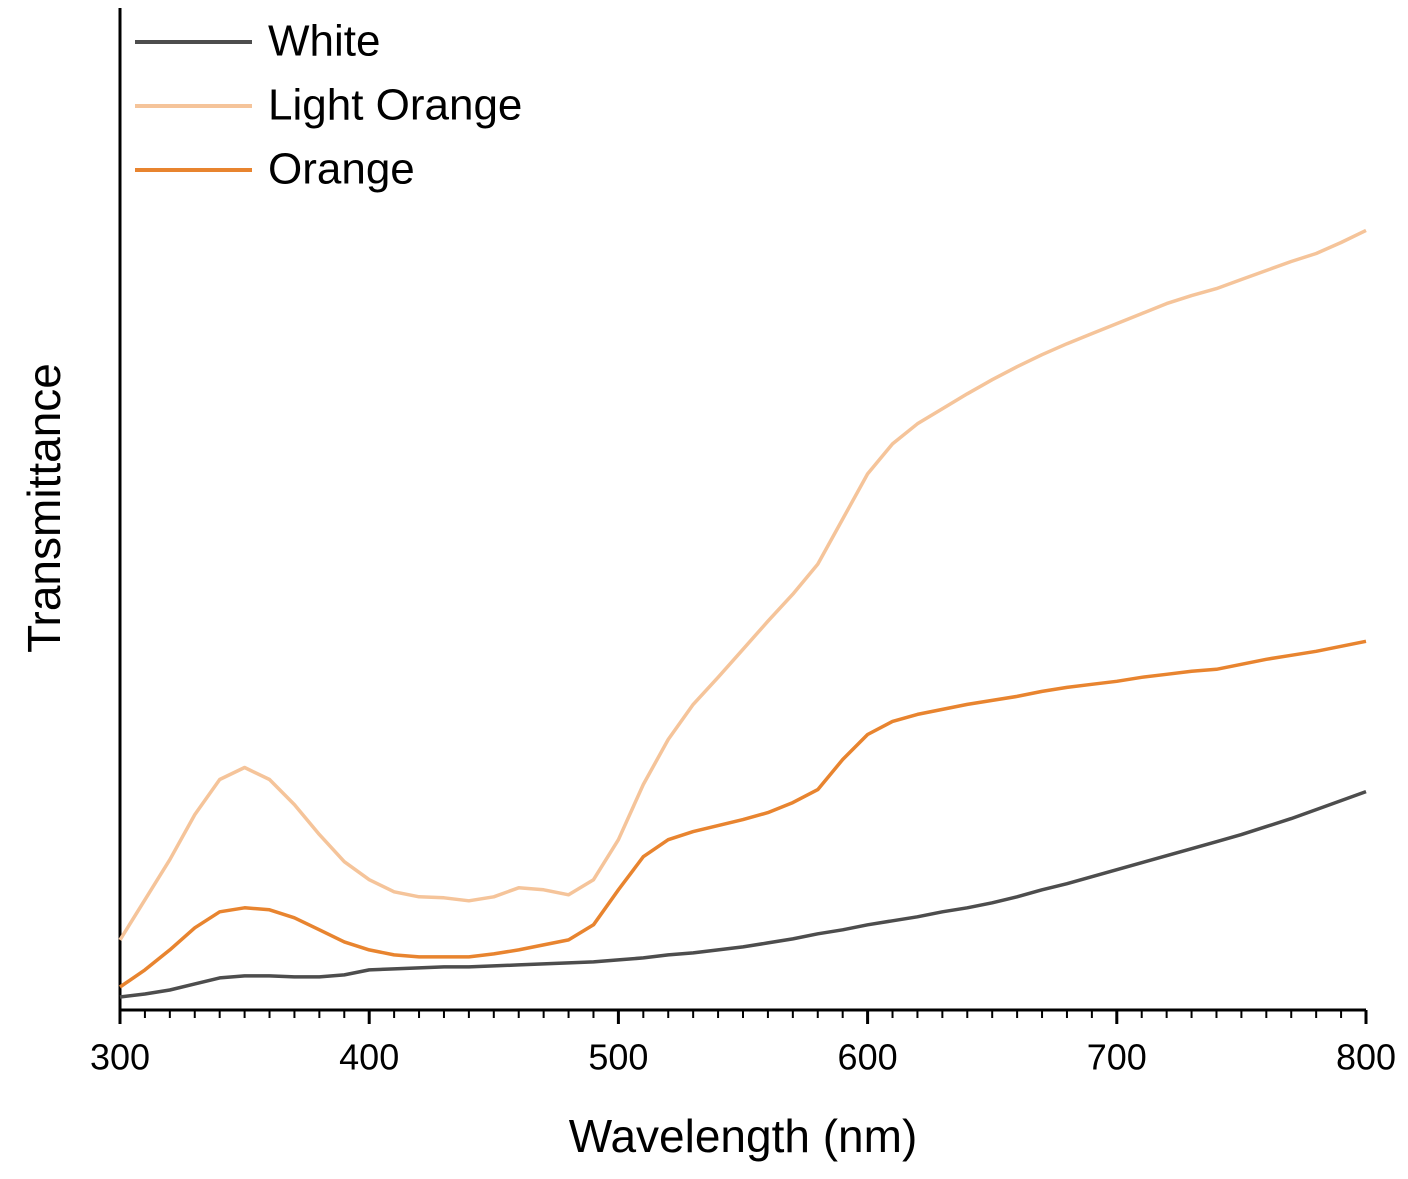  What do you see at coordinates (1117, 1057) in the screenshot?
I see `x-tick-label: 700` at bounding box center [1117, 1057].